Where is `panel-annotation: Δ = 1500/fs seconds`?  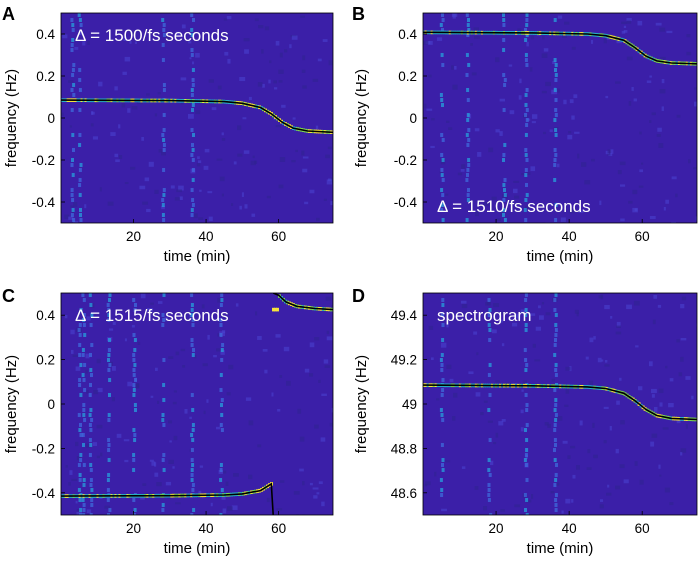 panel-annotation: Δ = 1500/fs seconds is located at coordinates (152, 35).